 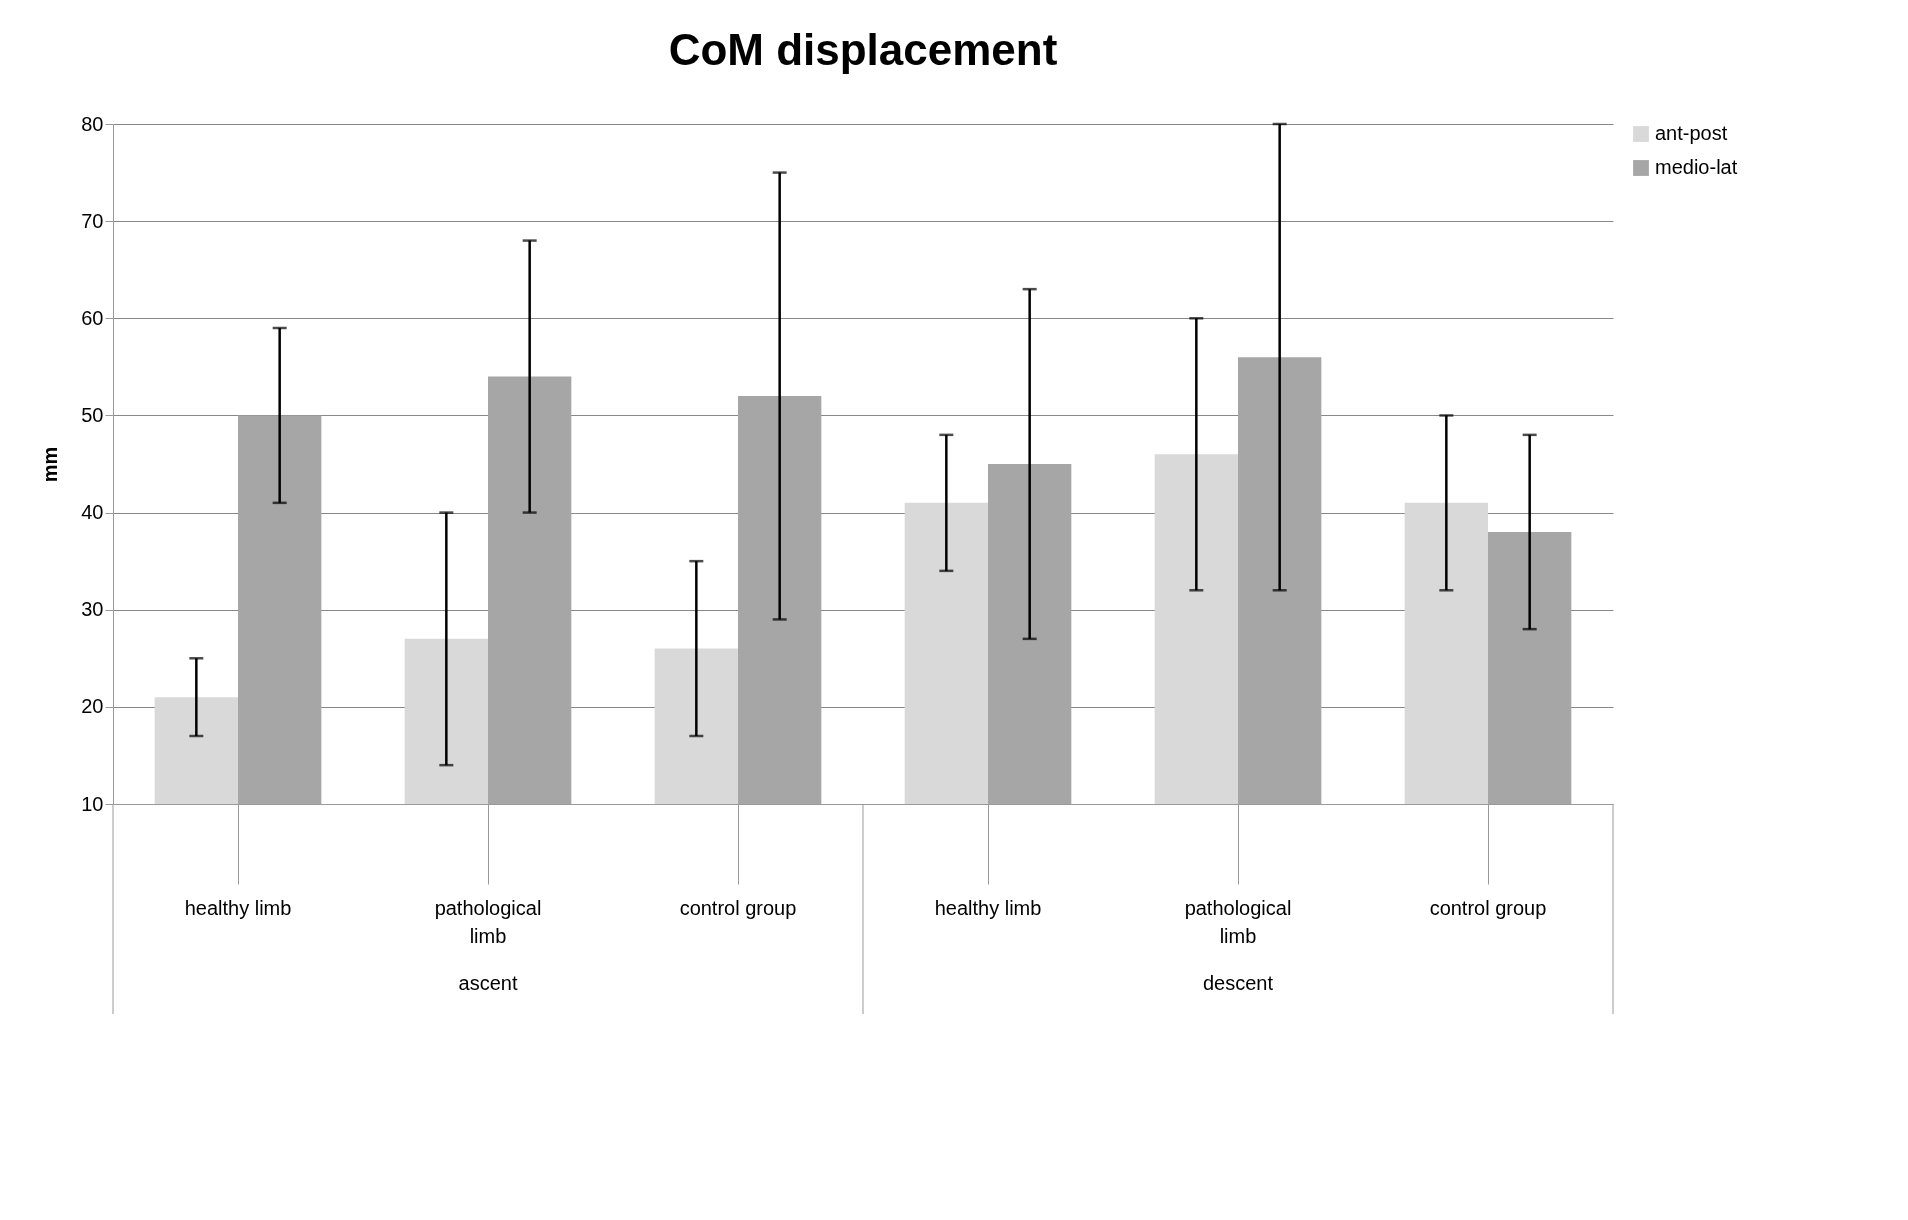 What do you see at coordinates (92, 414) in the screenshot?
I see `y-tick-label: 50` at bounding box center [92, 414].